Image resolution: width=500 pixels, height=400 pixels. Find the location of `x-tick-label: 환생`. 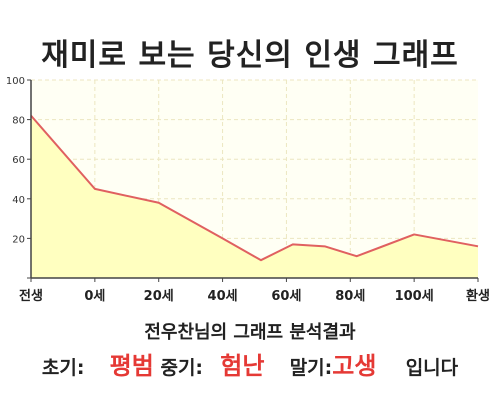

x-tick-label: 환생 is located at coordinates (478, 296).